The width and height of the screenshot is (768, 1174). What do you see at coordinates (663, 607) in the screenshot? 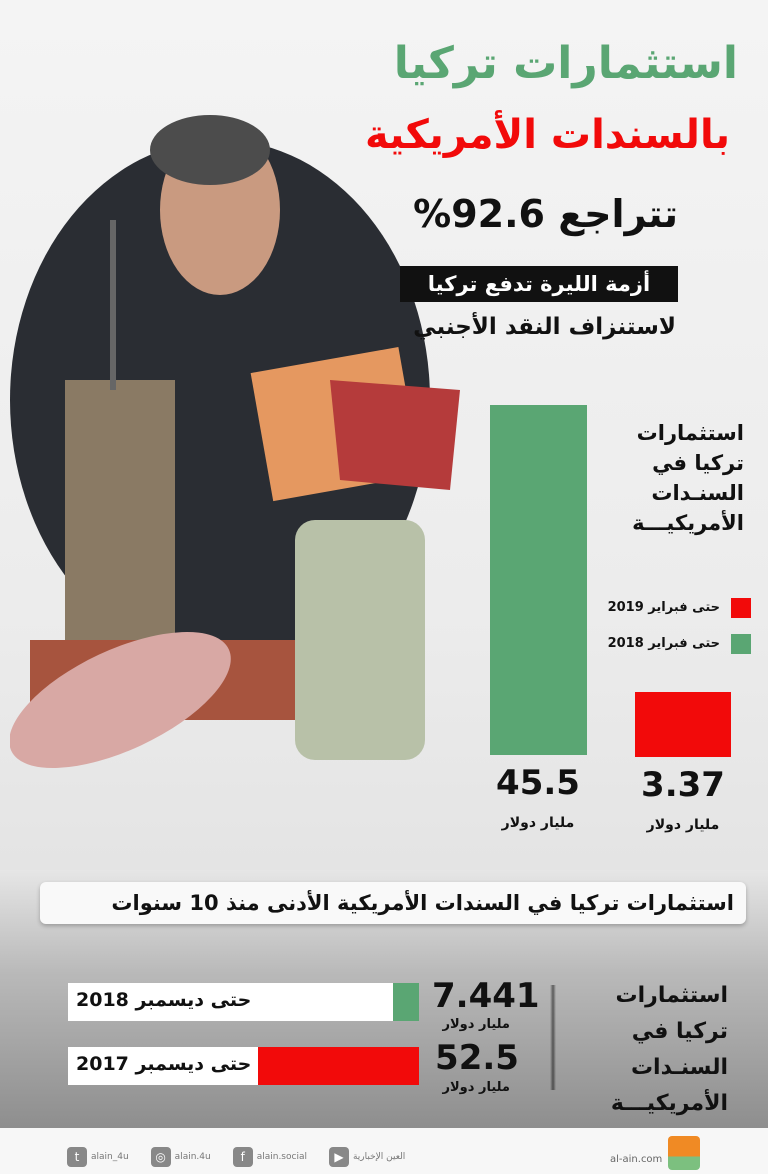
I see `legend-item-2019: حتى فبراير 2019` at bounding box center [663, 607].